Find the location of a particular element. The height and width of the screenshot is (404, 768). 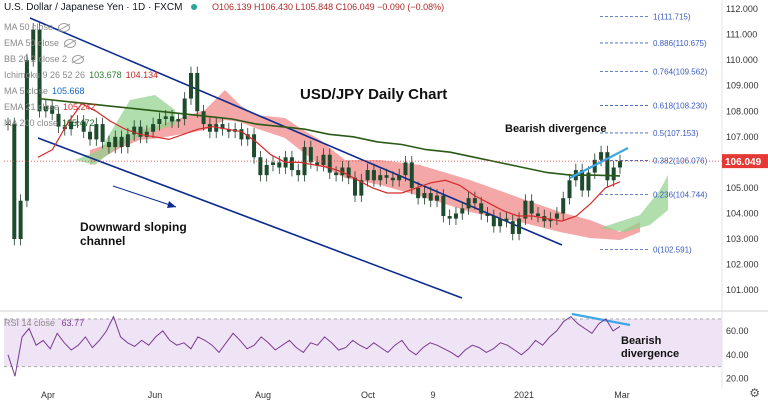

fib-level-label: 0.5(107.153) is located at coordinates (676, 133).